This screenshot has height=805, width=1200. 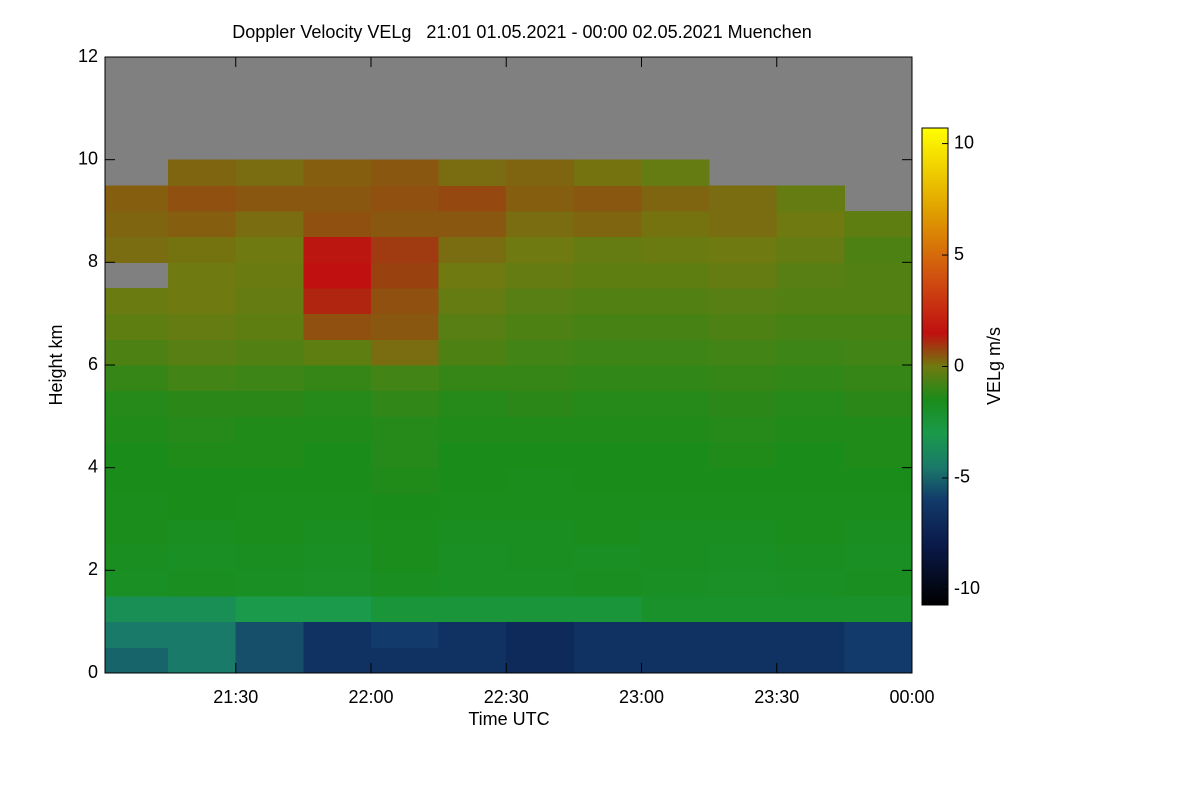 What do you see at coordinates (93, 466) in the screenshot?
I see `y-tick-label: 4` at bounding box center [93, 466].